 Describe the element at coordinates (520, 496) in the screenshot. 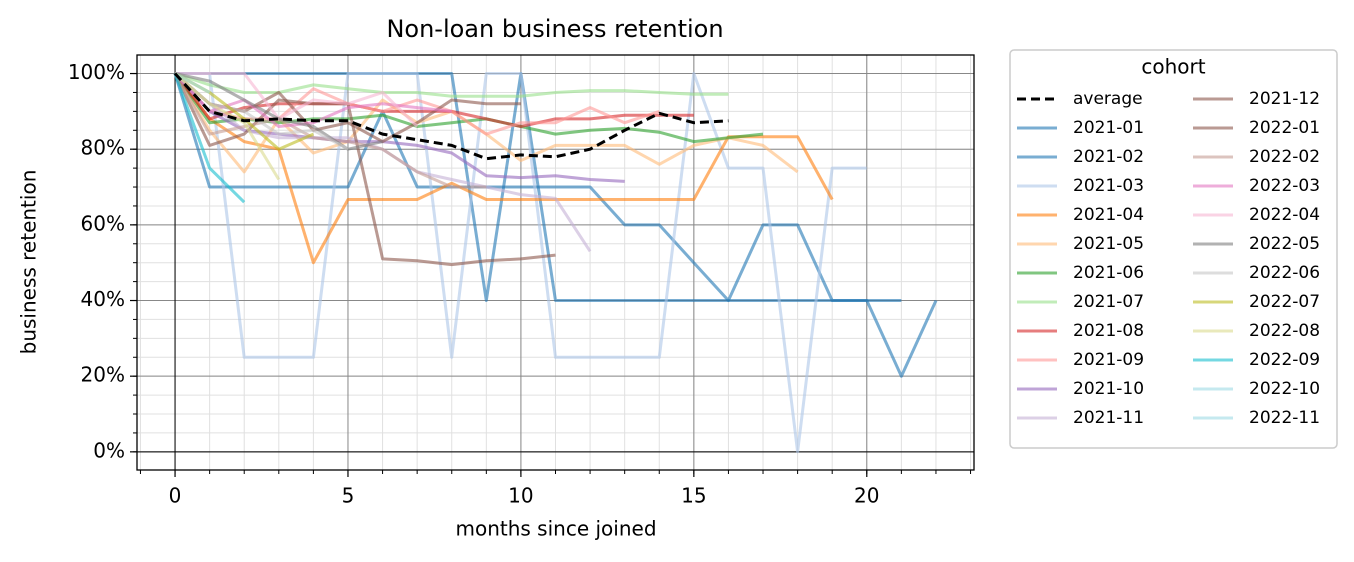

I see `x-tick-label: 10` at that location.